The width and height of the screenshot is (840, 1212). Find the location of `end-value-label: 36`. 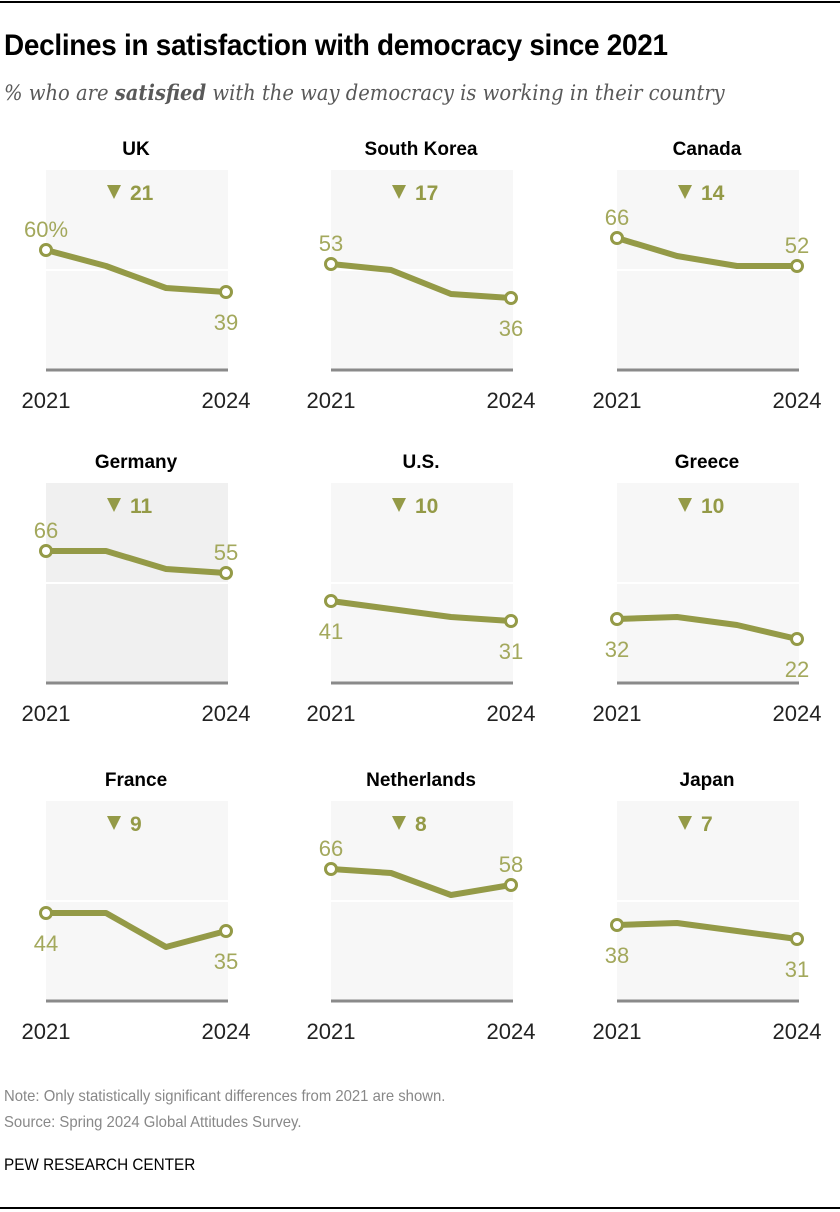

end-value-label: 36 is located at coordinates (511, 328).